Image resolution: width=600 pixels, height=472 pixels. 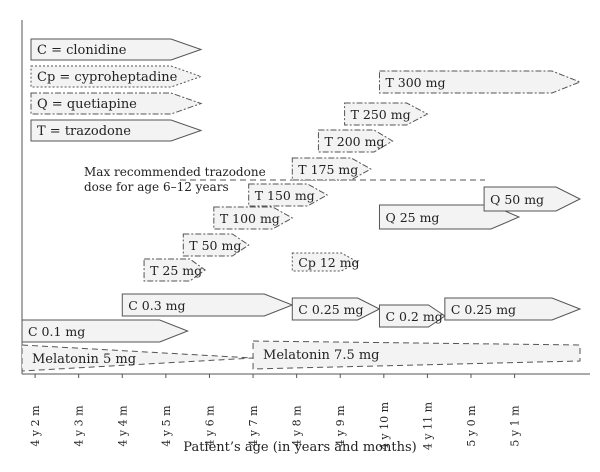 What do you see at coordinates (56, 331) in the screenshot?
I see `bar-label-c-0-1-mg-2: C 0.1 mg` at bounding box center [56, 331].